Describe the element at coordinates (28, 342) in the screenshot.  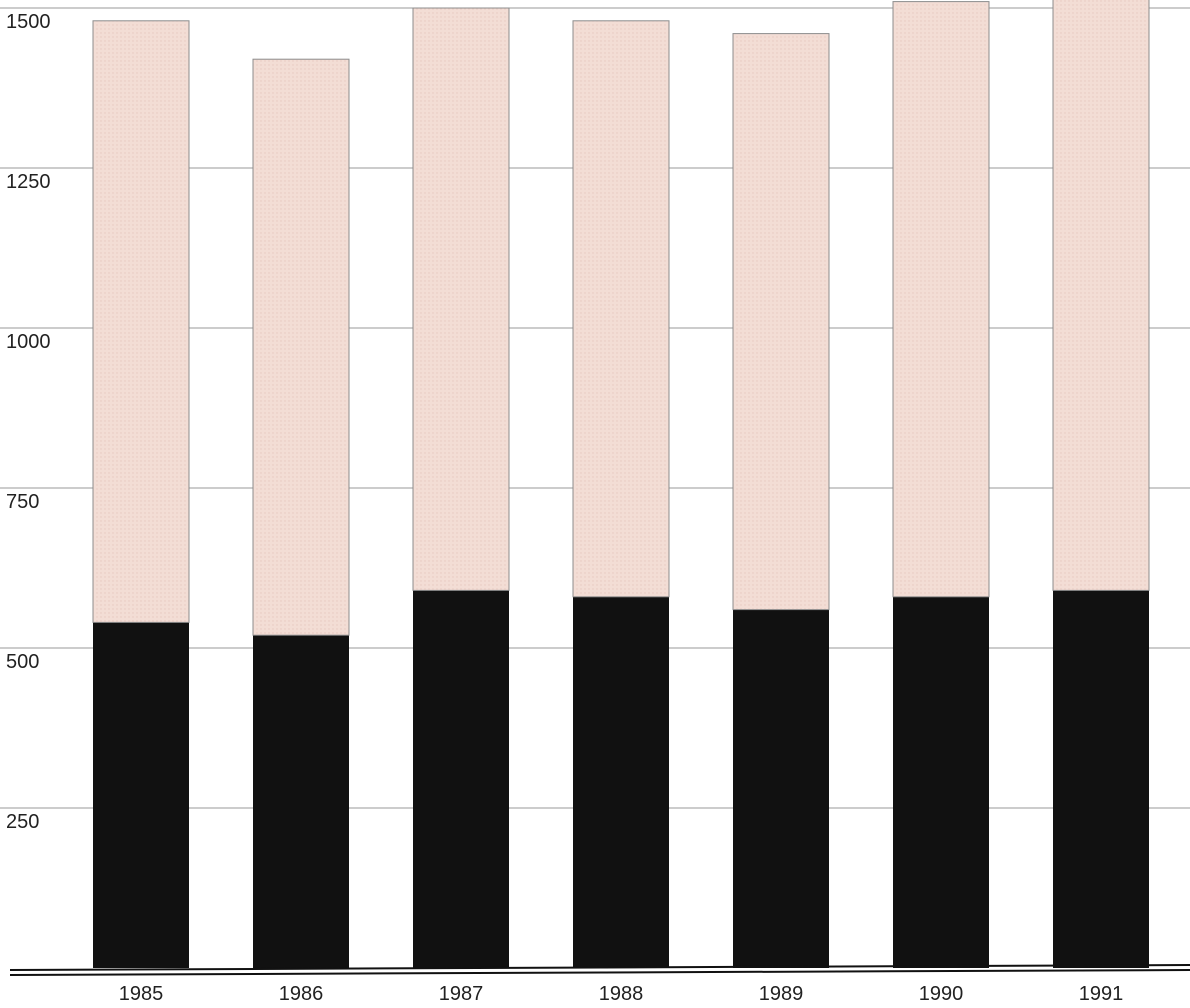
I see `y-tick-label: 1000` at that location.